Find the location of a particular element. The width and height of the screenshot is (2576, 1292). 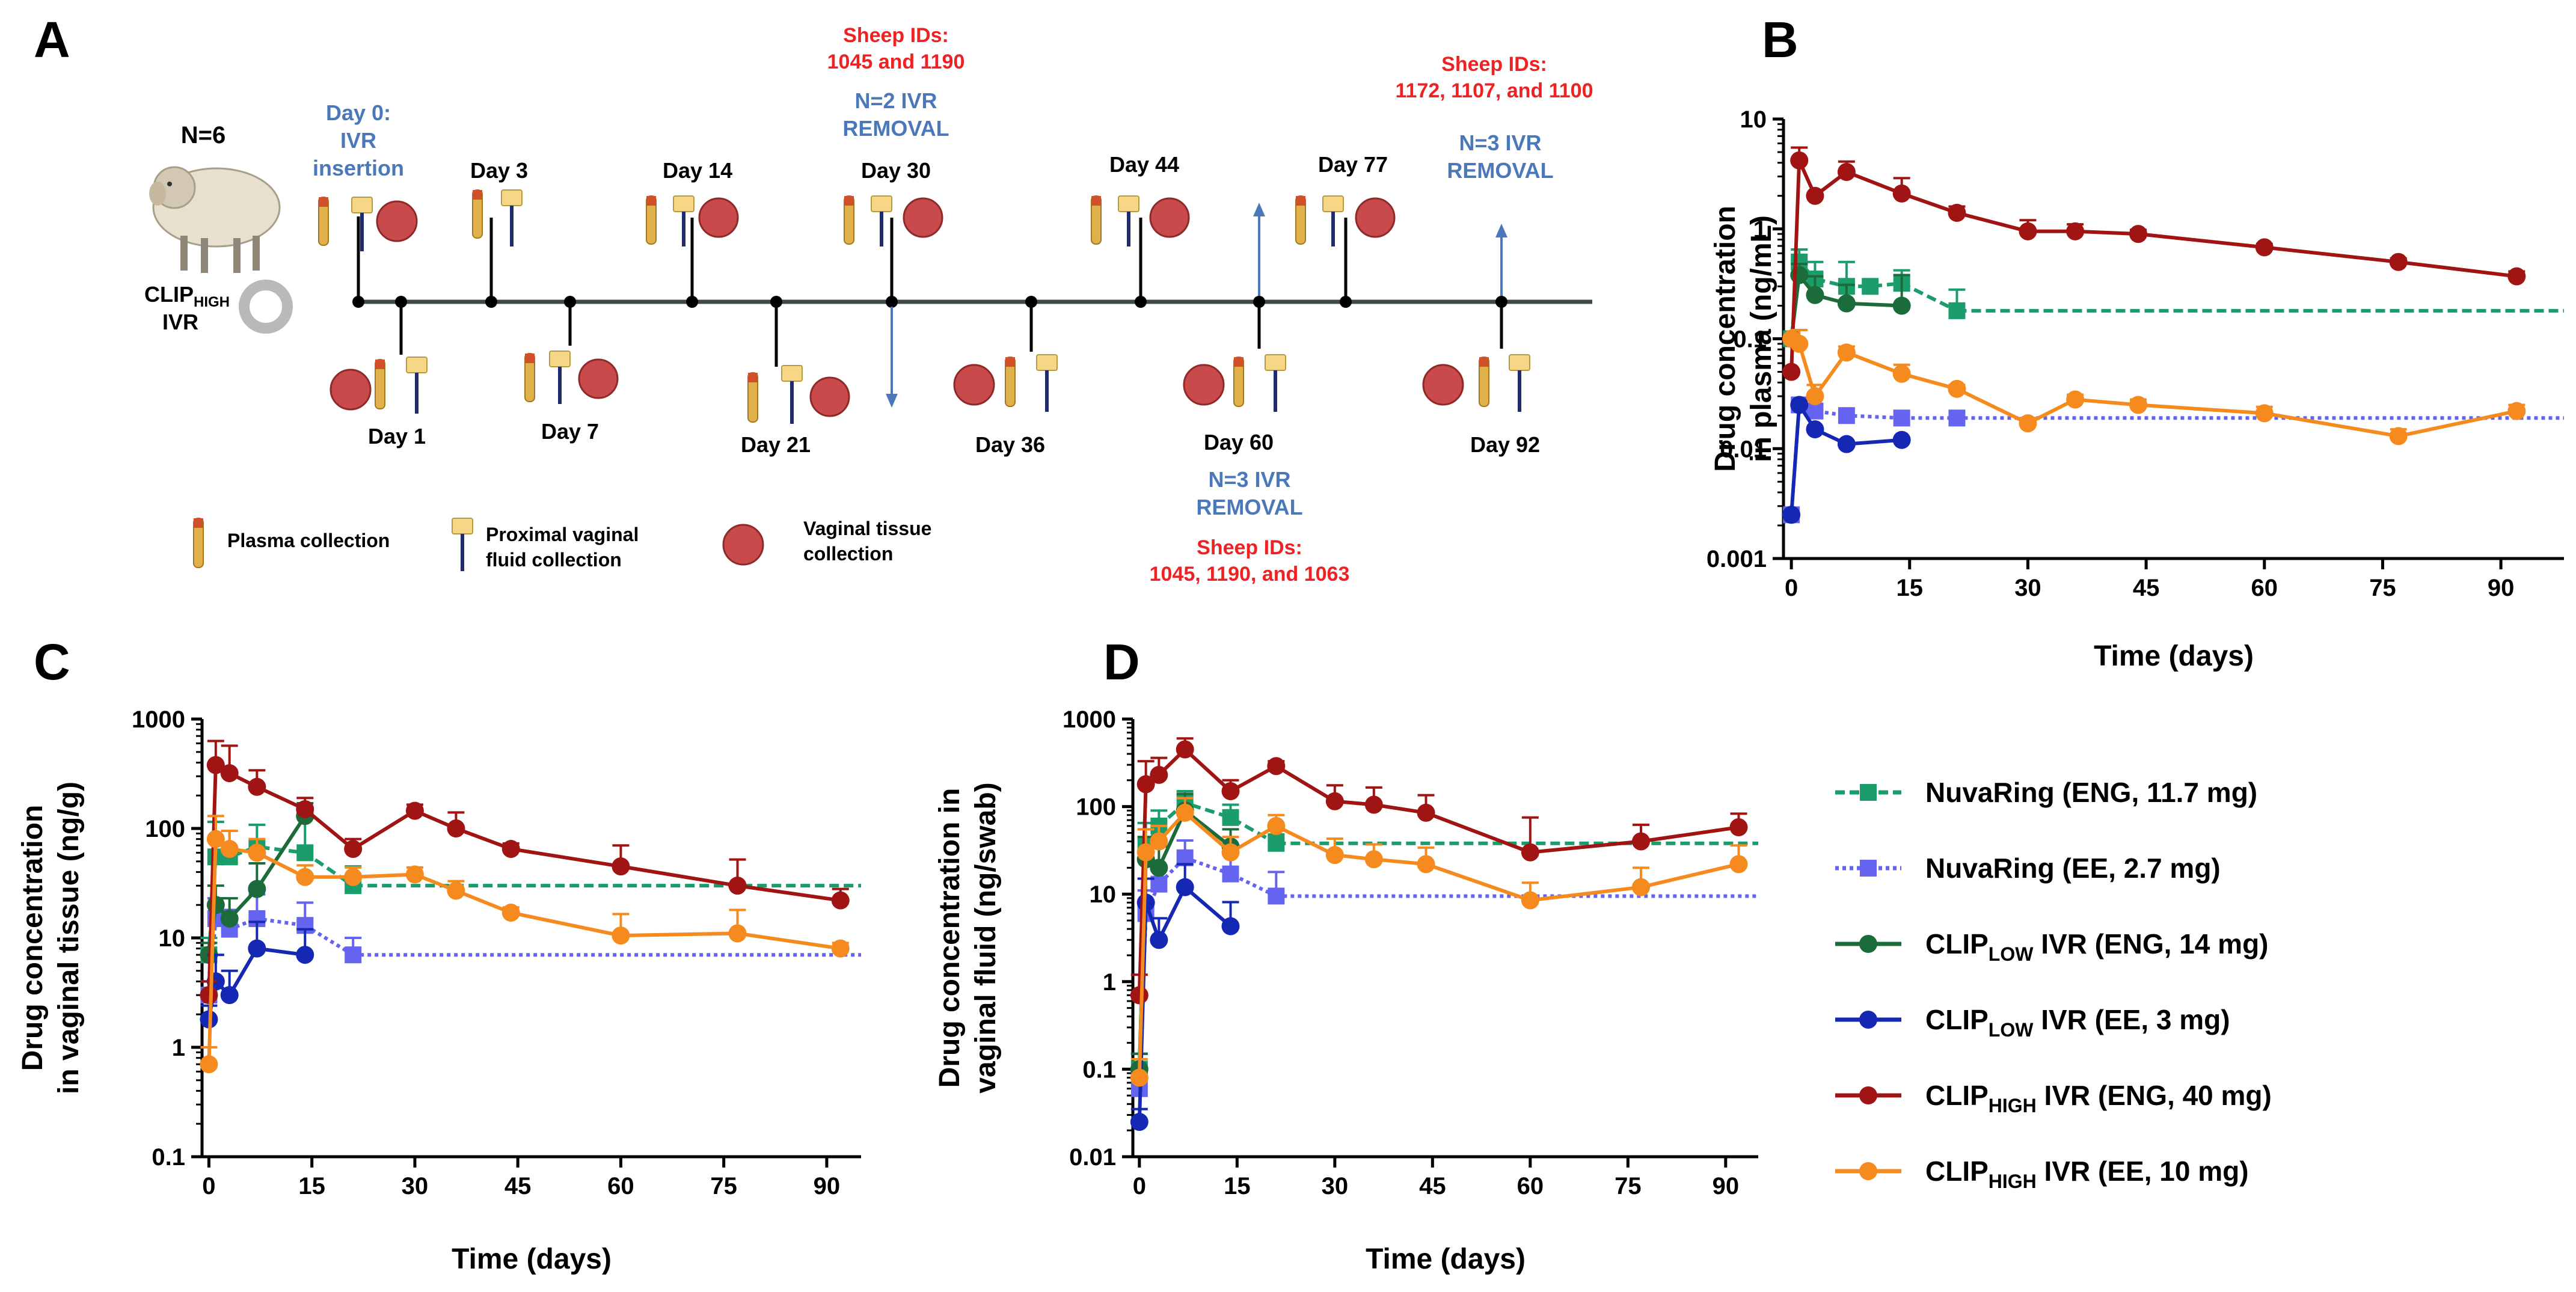

legend-marker is located at coordinates (1868, 868).